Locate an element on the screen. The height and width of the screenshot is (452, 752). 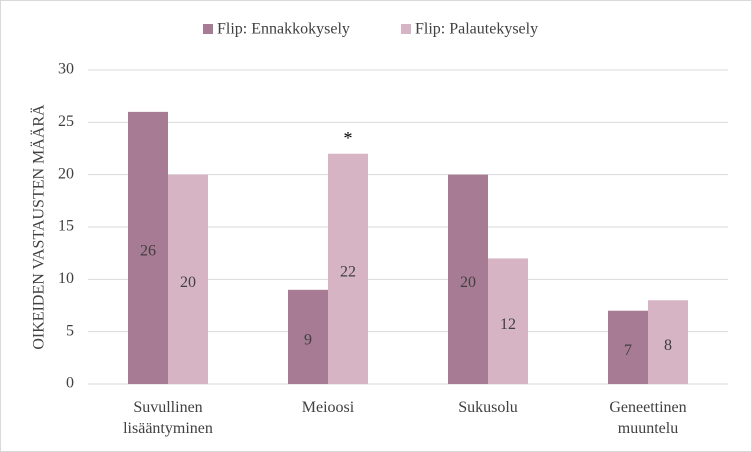
y-axis-label: OIKEIDEN VASTAUSTEN MÄÄRÄ is located at coordinates (39, 227).